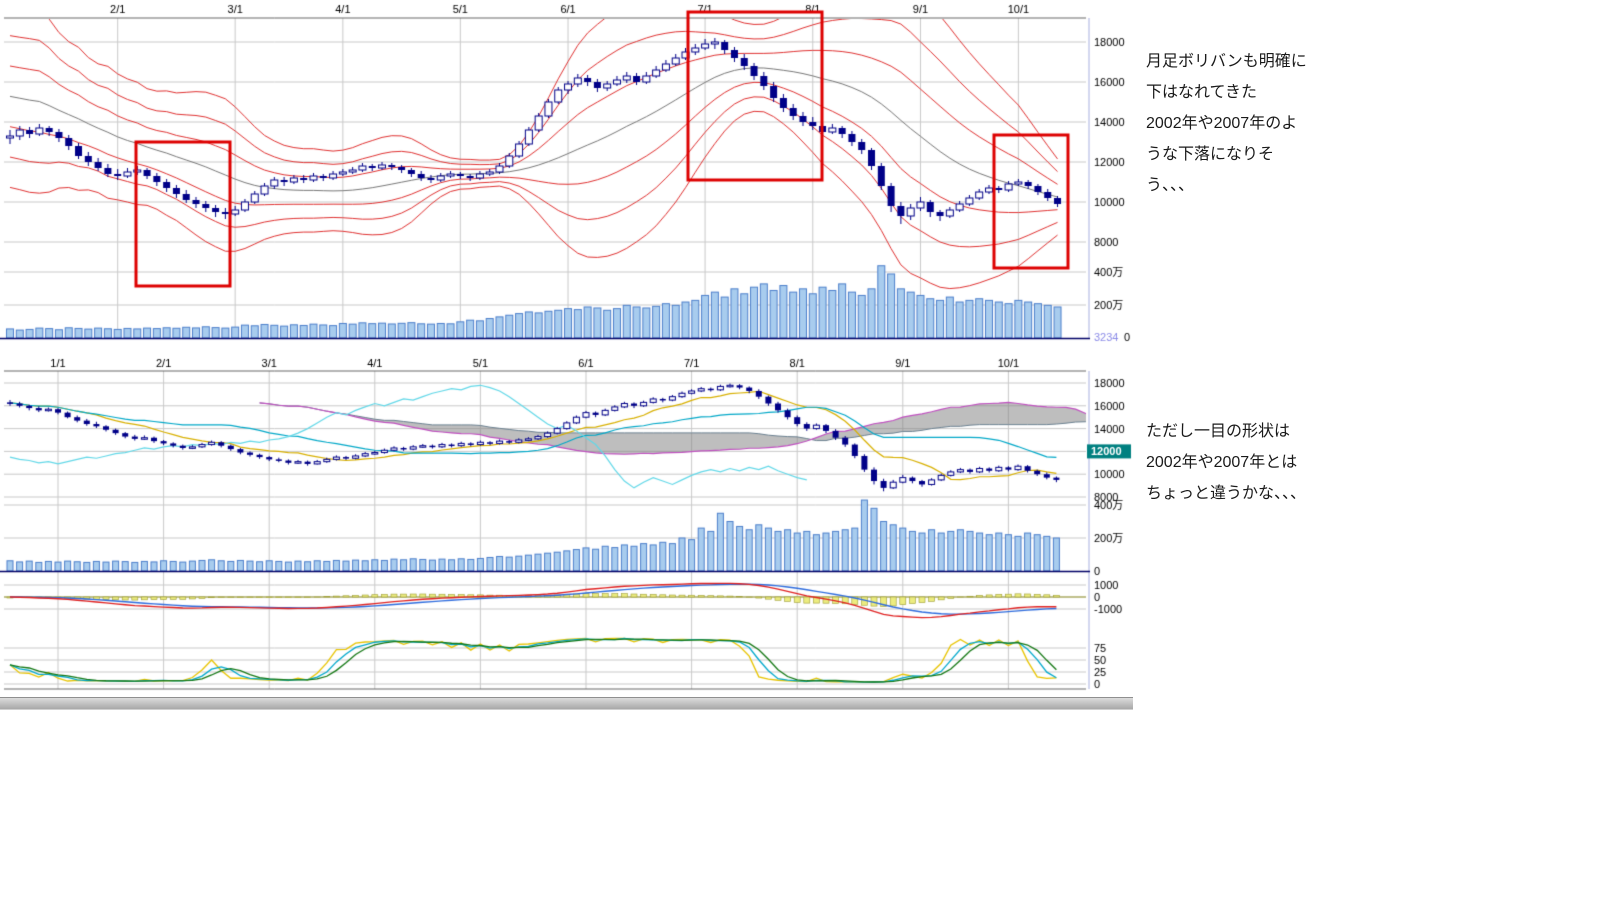 This screenshot has width=1600, height=904. Describe the element at coordinates (1222, 123) in the screenshot. I see `annotation-line: 2002年や2007年のよ` at that location.